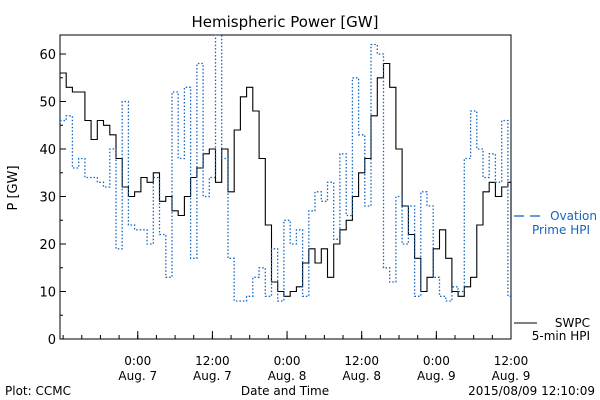 The height and width of the screenshot is (400, 600). I want to click on x-axis-label: Date and Time, so click(285, 391).